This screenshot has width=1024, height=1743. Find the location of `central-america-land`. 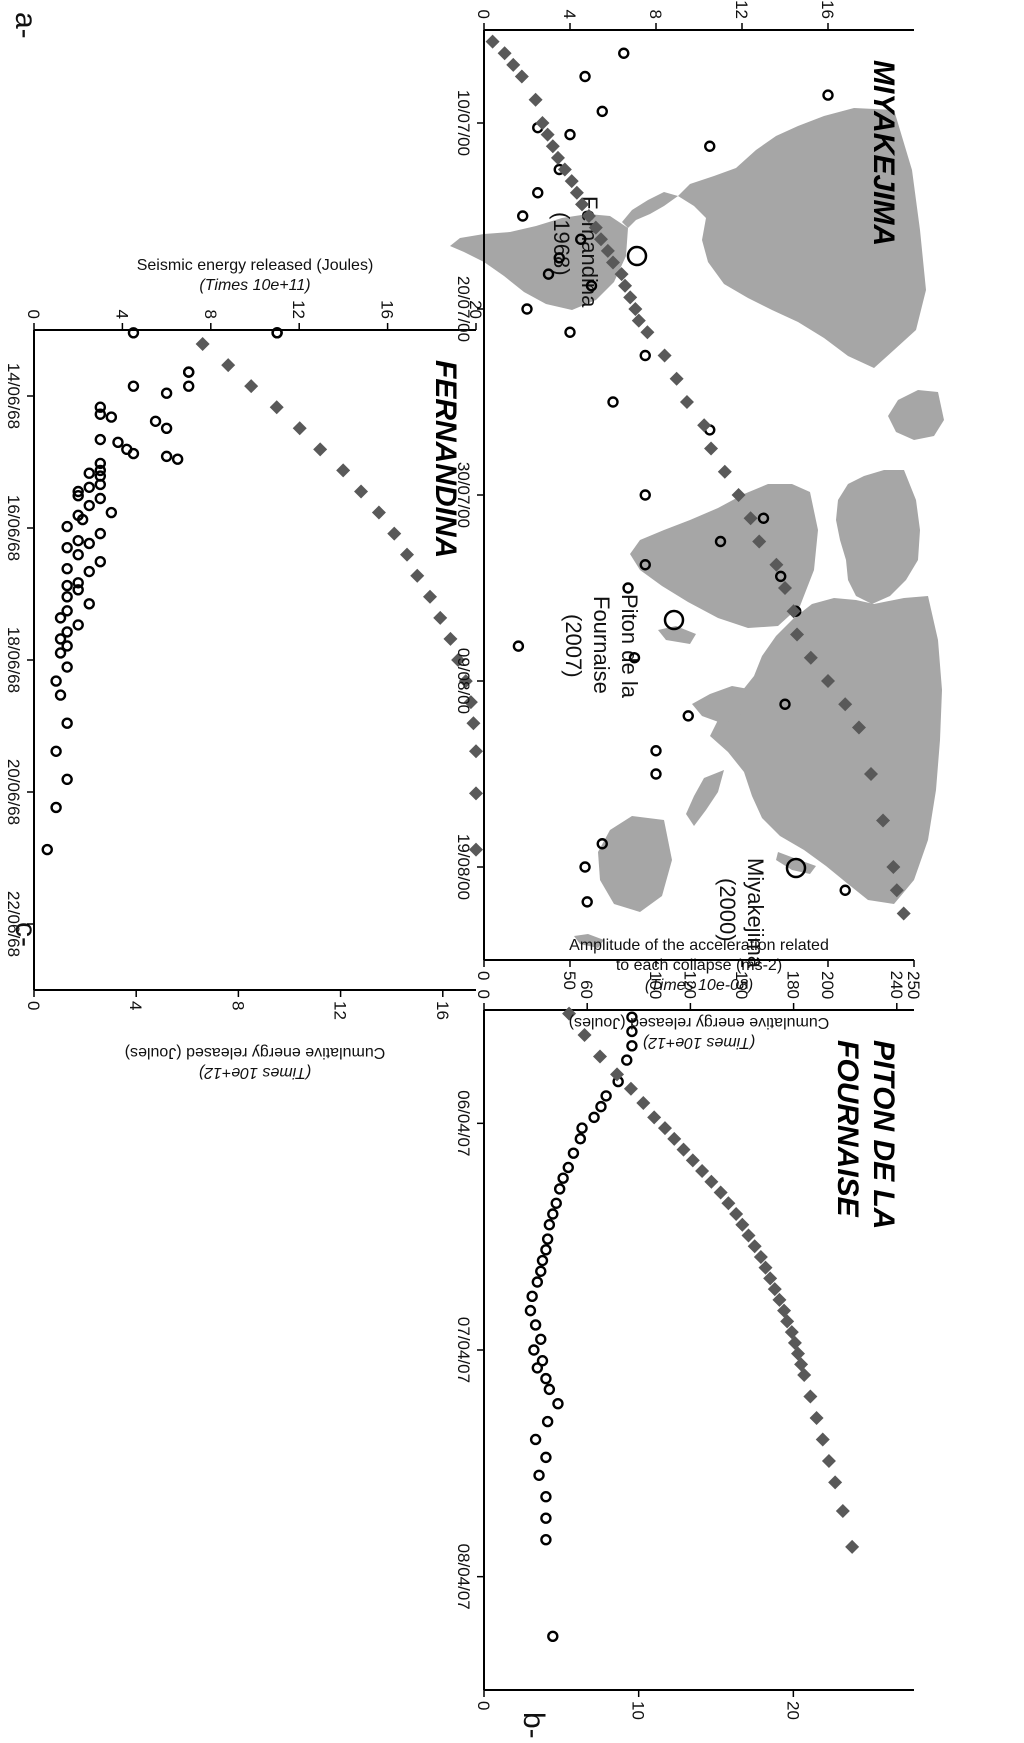

central-america-land is located at coordinates (650, 210).